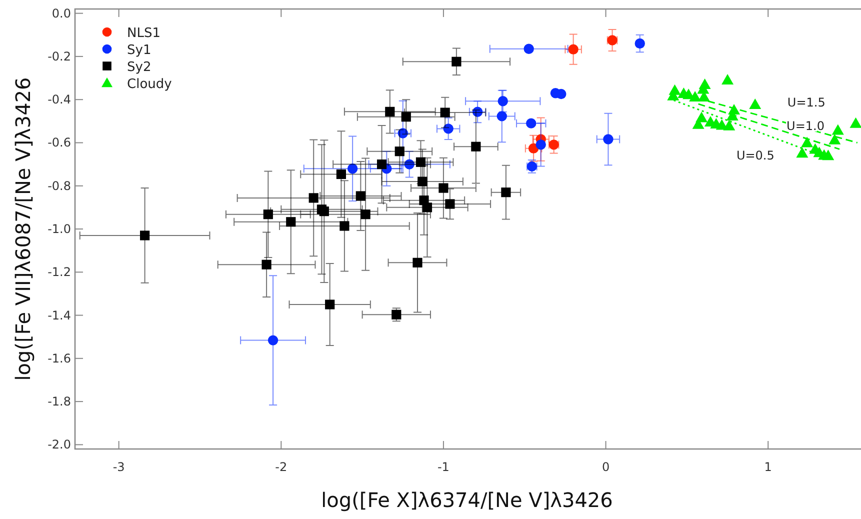  What do you see at coordinates (59, 315) in the screenshot?
I see `y-tick-label: -1.4` at bounding box center [59, 315].